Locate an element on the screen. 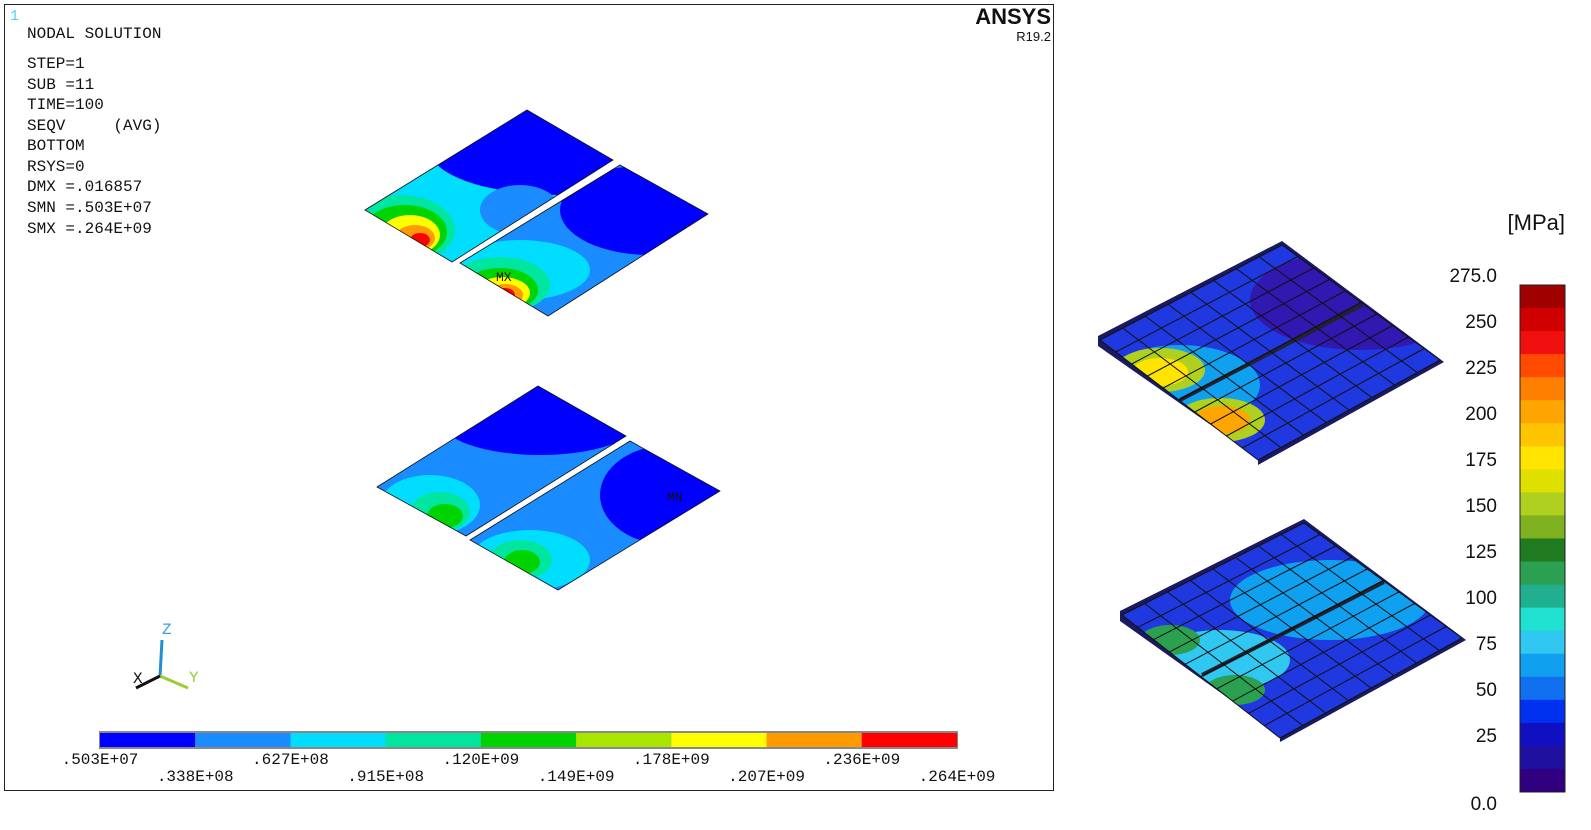 The height and width of the screenshot is (830, 1591). legend-label: 125 is located at coordinates (1481, 552).